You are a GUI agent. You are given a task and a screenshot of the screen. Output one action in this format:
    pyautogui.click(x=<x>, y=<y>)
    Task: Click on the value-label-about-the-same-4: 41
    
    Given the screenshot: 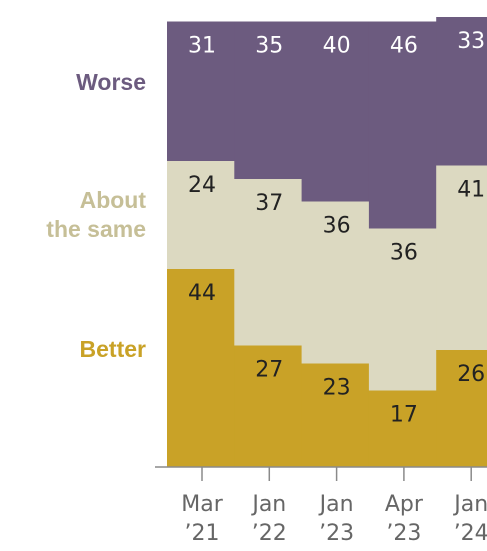 What is the action you would take?
    pyautogui.click(x=471, y=190)
    